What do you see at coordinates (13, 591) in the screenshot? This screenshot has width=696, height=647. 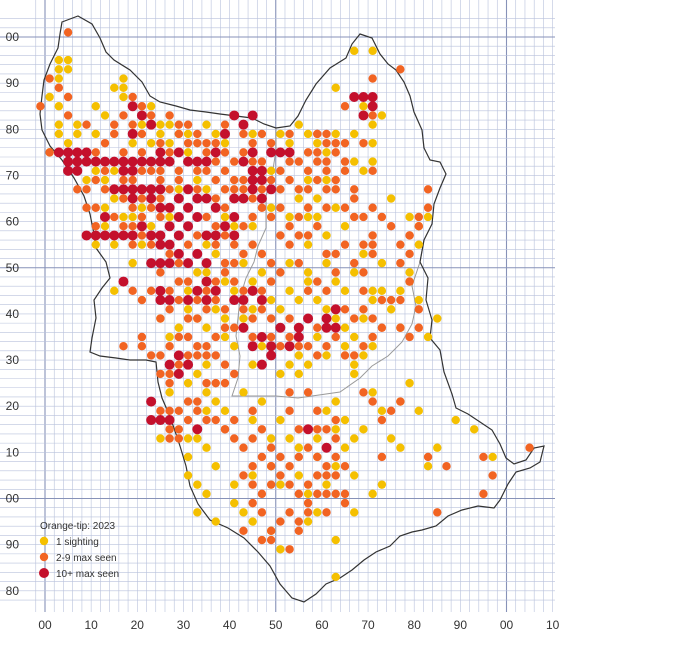 I see `y-tick-label: 80` at bounding box center [13, 591].